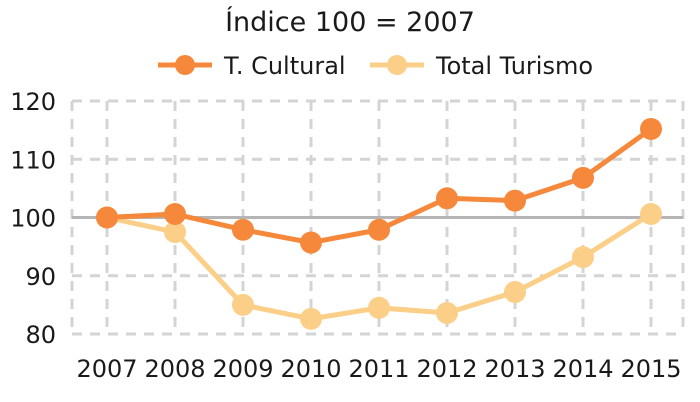 The width and height of the screenshot is (700, 402). Describe the element at coordinates (243, 304) in the screenshot. I see `data-point-total-turismo-2009` at that location.